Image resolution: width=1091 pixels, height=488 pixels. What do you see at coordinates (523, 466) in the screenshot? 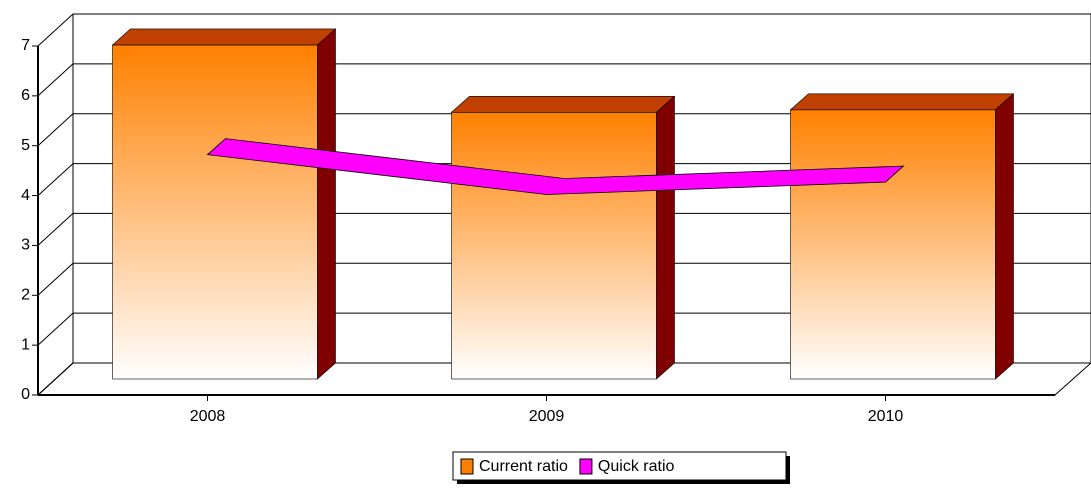
I see `legend-label: Current ratio` at bounding box center [523, 466].